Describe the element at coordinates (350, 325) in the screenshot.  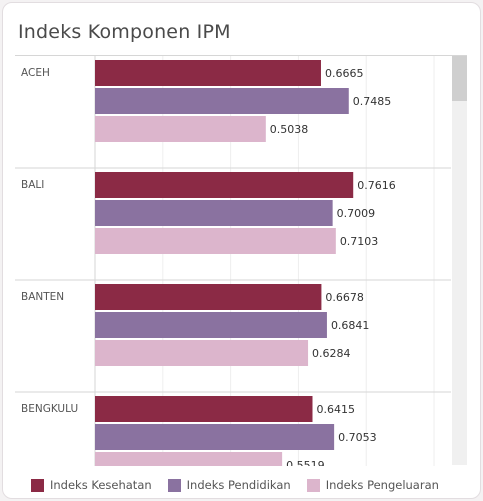
I see `data-label: 0.6841` at that location.